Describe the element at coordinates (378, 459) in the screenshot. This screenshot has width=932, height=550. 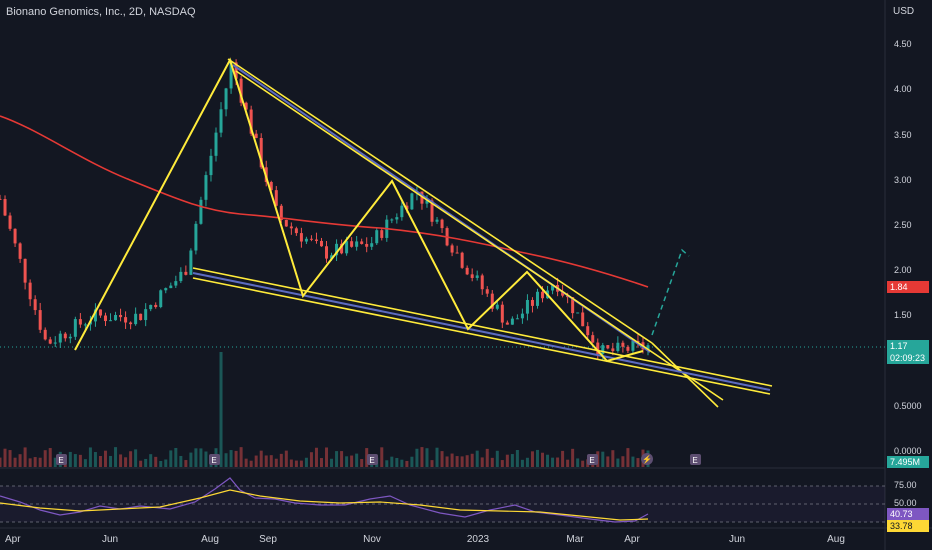
I see `event-icons: E E E E ⚡ E` at that location.